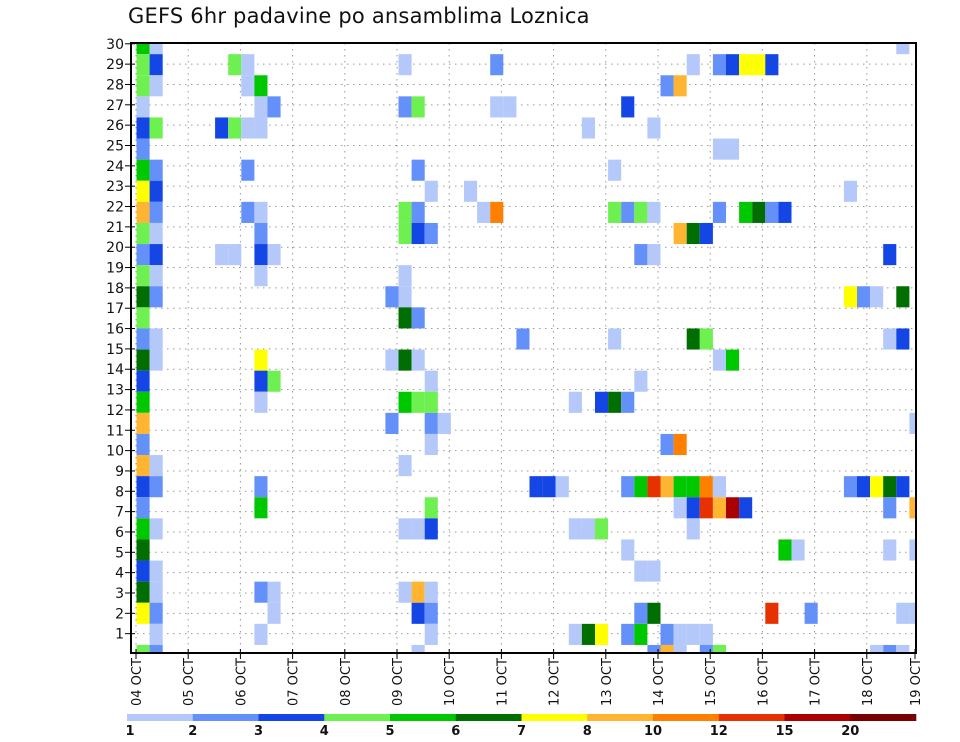 The height and width of the screenshot is (742, 960). What do you see at coordinates (258, 731) in the screenshot?
I see `colorbar-label: 3` at bounding box center [258, 731].